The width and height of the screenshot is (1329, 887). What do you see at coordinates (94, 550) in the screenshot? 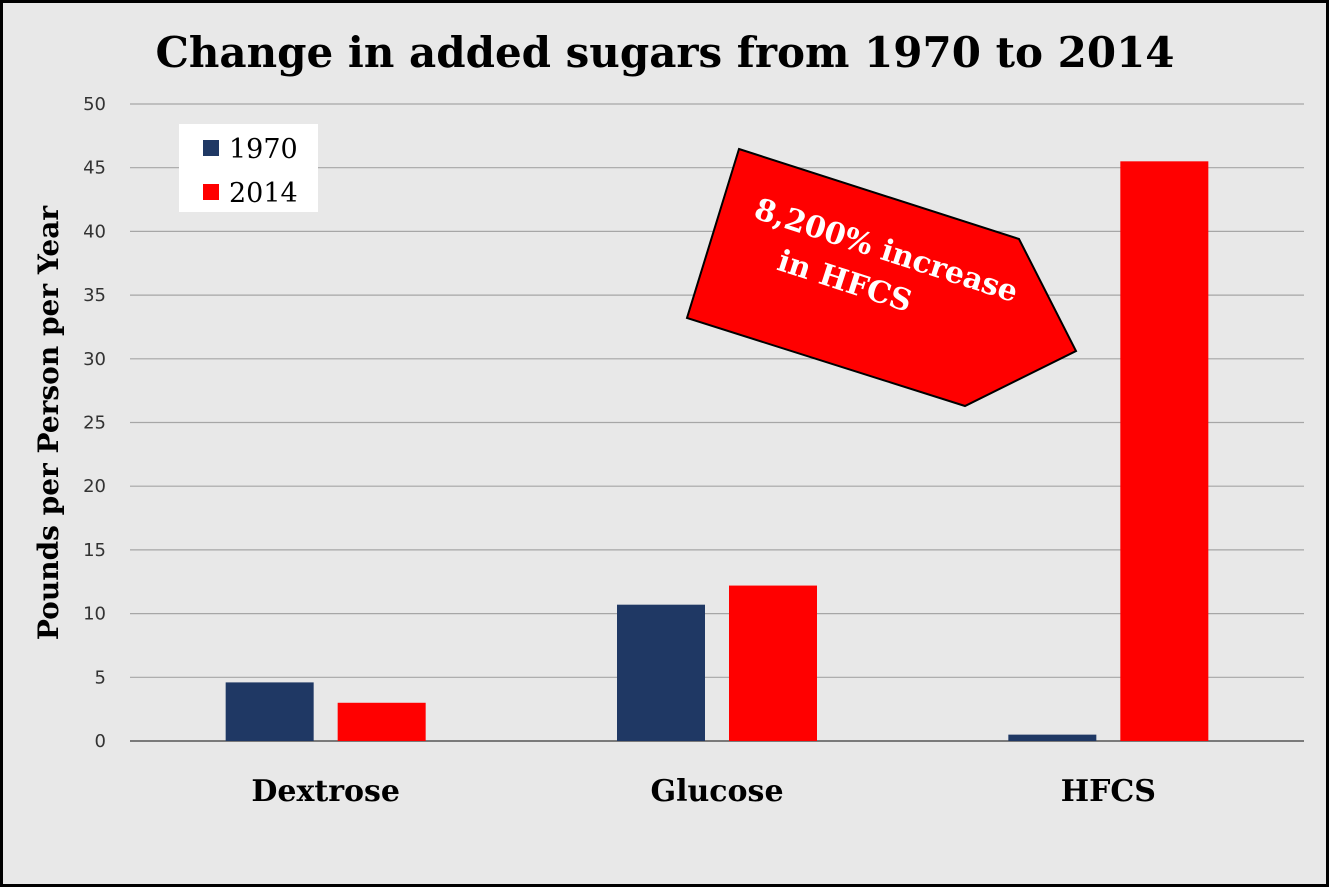
I see `y-tick-label: 15` at bounding box center [94, 550].